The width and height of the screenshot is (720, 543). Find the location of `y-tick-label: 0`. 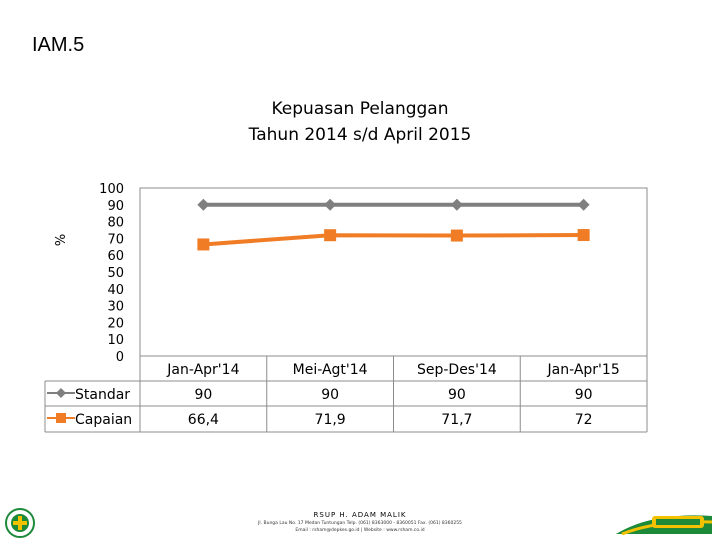

y-tick-label: 0 is located at coordinates (120, 357).